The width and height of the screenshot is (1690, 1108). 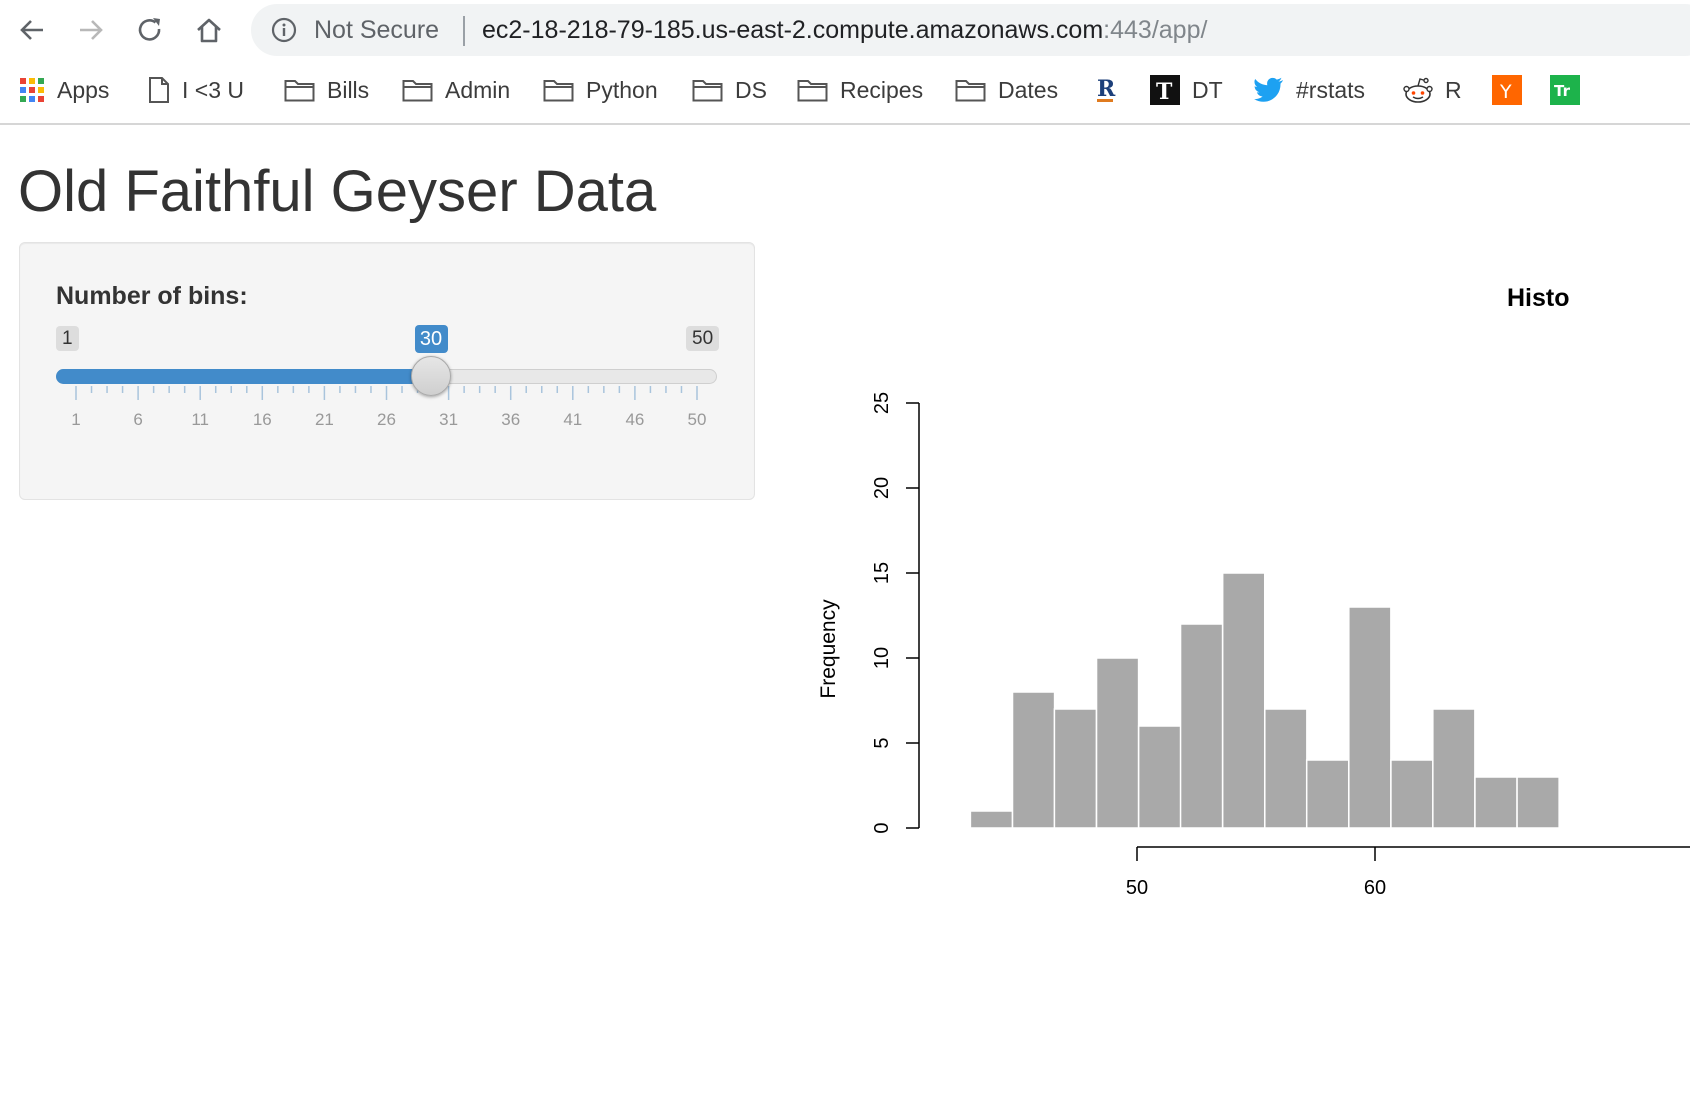 What do you see at coordinates (91, 30) in the screenshot?
I see `forward-button` at bounding box center [91, 30].